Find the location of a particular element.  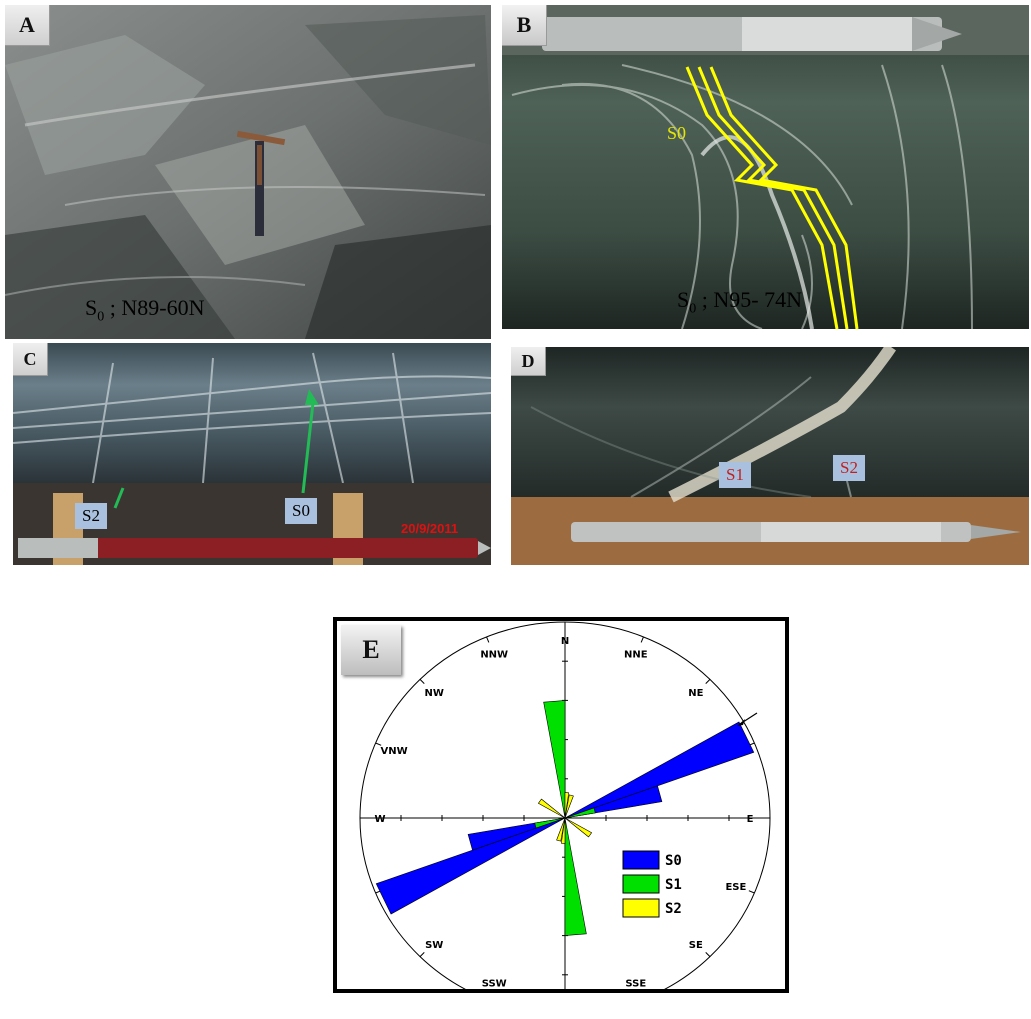

panel-b-label: B is located at coordinates (524, 25).